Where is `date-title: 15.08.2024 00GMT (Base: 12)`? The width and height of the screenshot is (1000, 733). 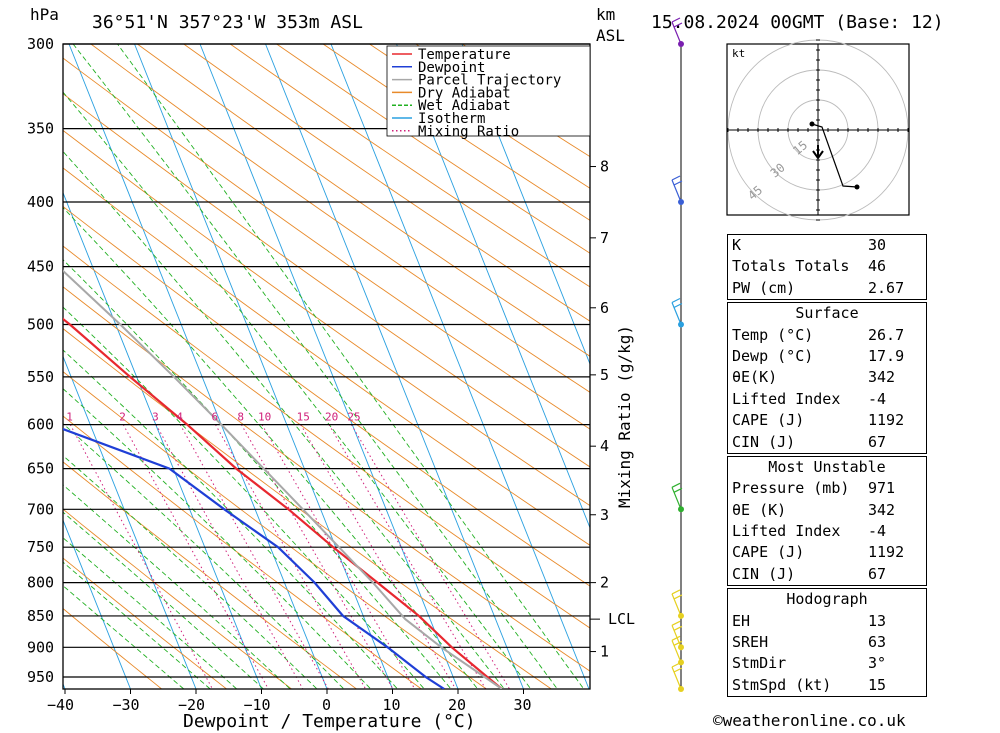
date-title: 15.08.2024 00GMT (Base: 12) is located at coordinates (797, 22).